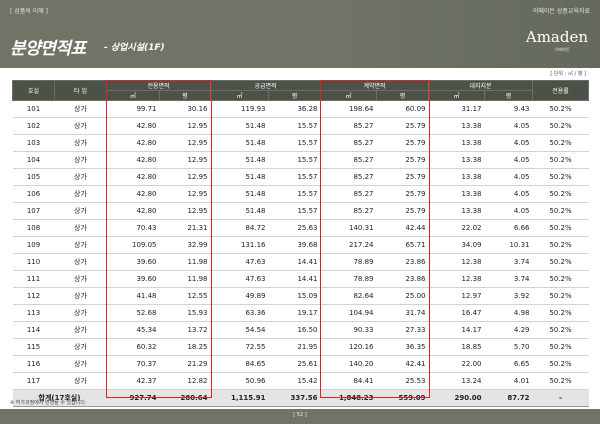 The width and height of the screenshot is (600, 424). I want to click on brand-logo: Amaden, so click(556, 37).